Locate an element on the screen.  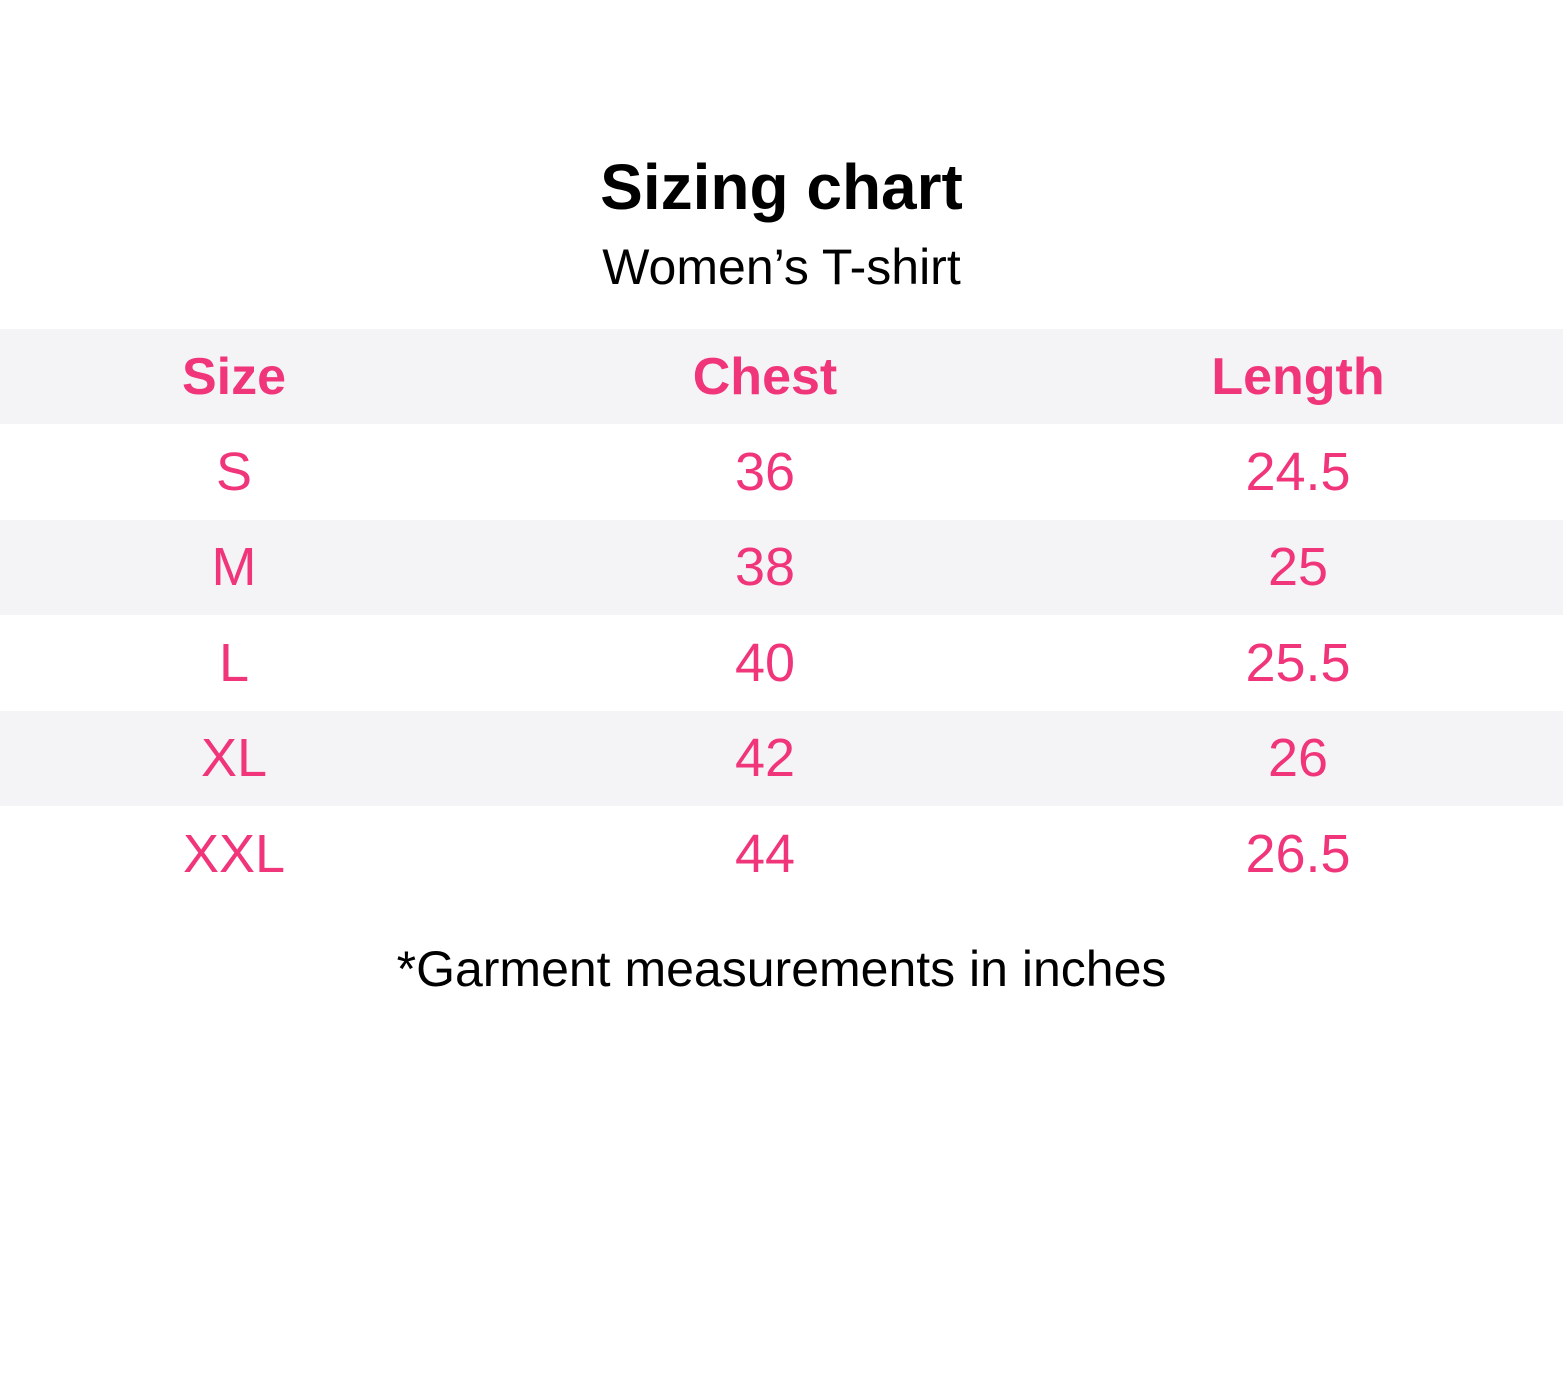
cell-chest: 38 is located at coordinates (765, 567).